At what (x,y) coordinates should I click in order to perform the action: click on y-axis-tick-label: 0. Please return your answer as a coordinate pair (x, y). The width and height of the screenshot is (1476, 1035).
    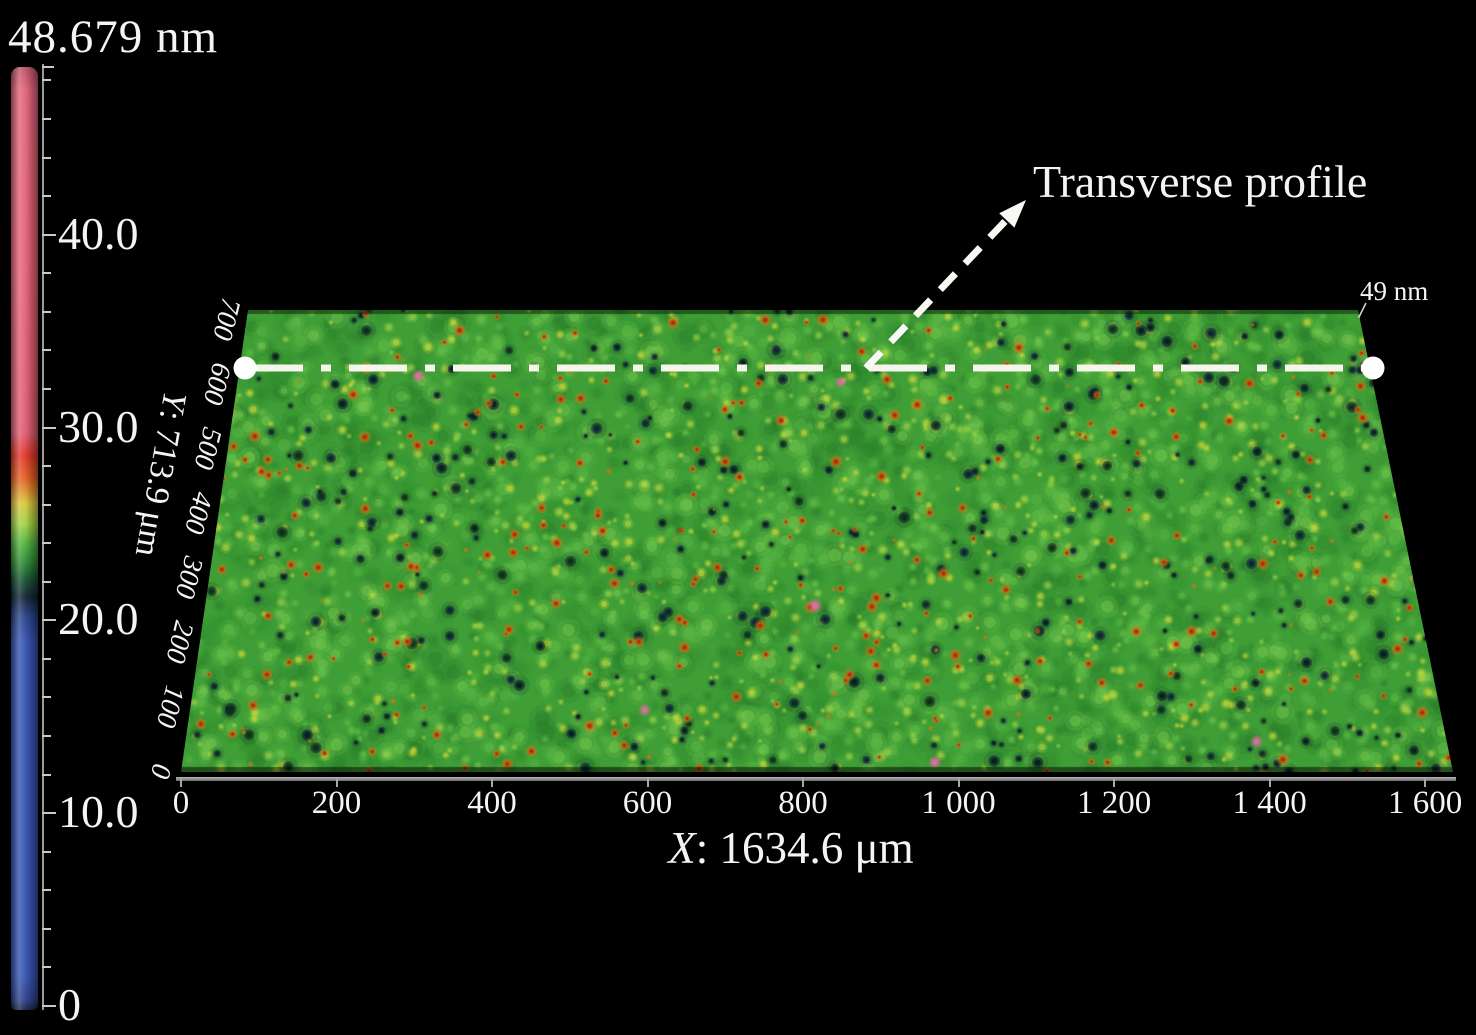
    Looking at the image, I should click on (160, 771).